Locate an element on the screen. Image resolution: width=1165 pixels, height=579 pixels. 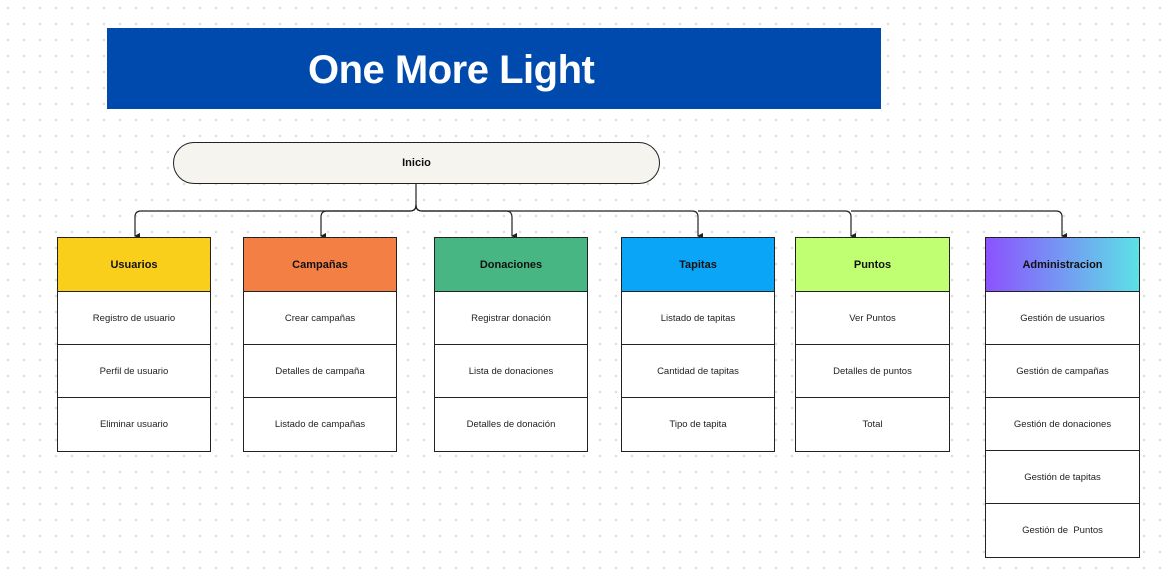
column-item: Registrar donación is located at coordinates (511, 318).